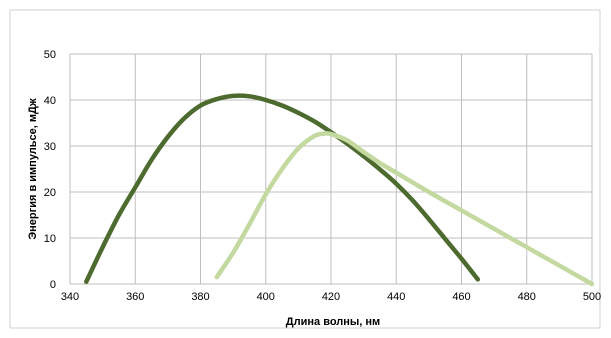 This screenshot has width=611, height=338. I want to click on x-axis-ticks: 340 360 380 400 420 440 460 480 500, so click(331, 297).